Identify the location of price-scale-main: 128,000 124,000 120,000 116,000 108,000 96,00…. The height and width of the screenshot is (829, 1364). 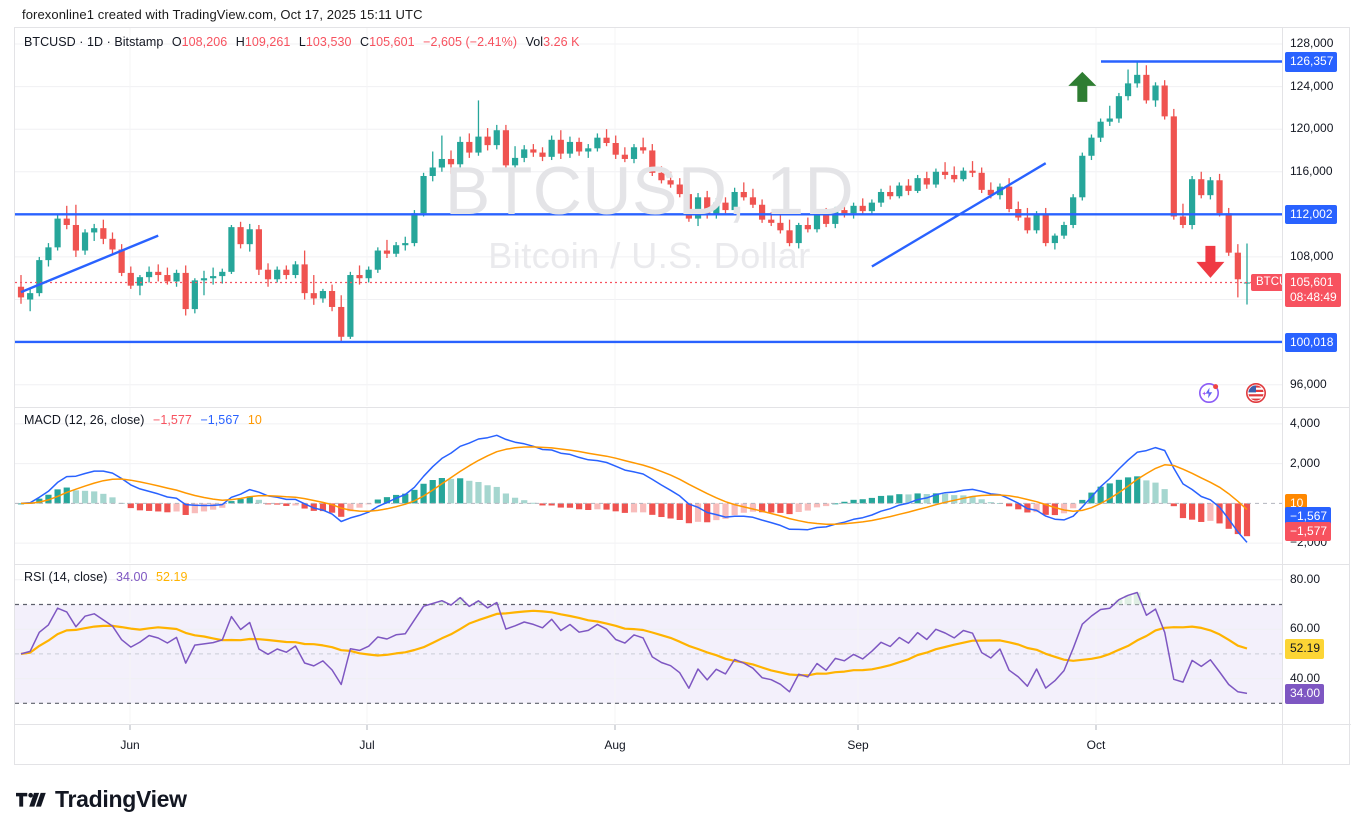
(1316, 217).